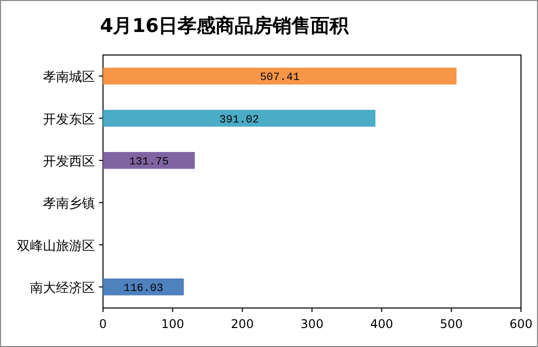 This screenshot has height=347, width=538. What do you see at coordinates (312, 324) in the screenshot?
I see `x-tick-label: 300` at bounding box center [312, 324].